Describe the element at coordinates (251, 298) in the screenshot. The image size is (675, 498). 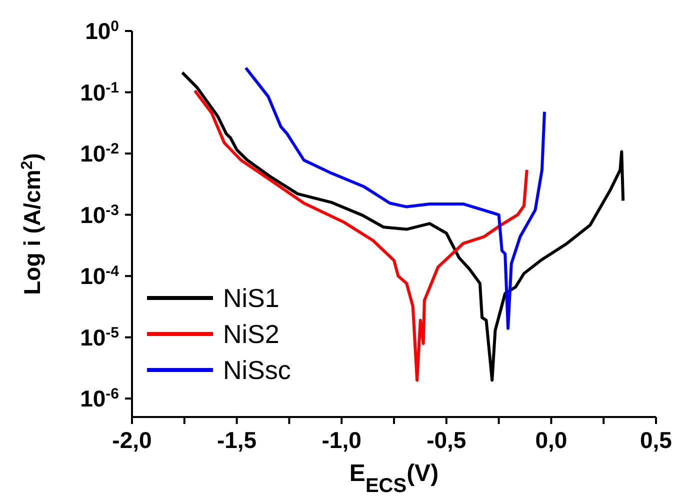
I see `legend-label: NiS1` at that location.